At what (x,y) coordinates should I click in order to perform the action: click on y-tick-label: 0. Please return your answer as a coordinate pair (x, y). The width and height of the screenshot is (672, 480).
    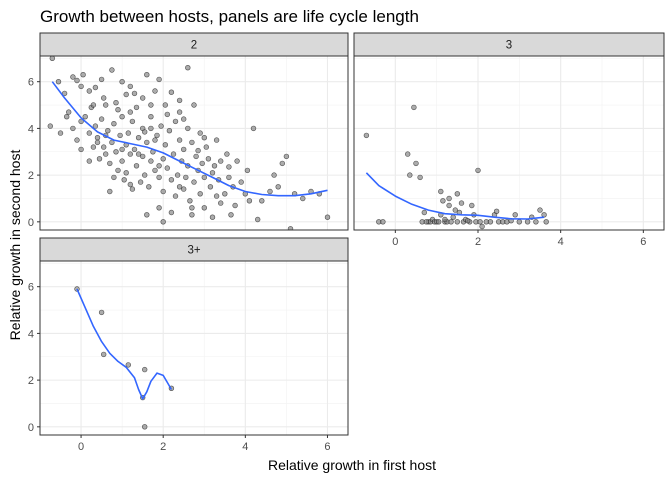
    Looking at the image, I should click on (31, 223).